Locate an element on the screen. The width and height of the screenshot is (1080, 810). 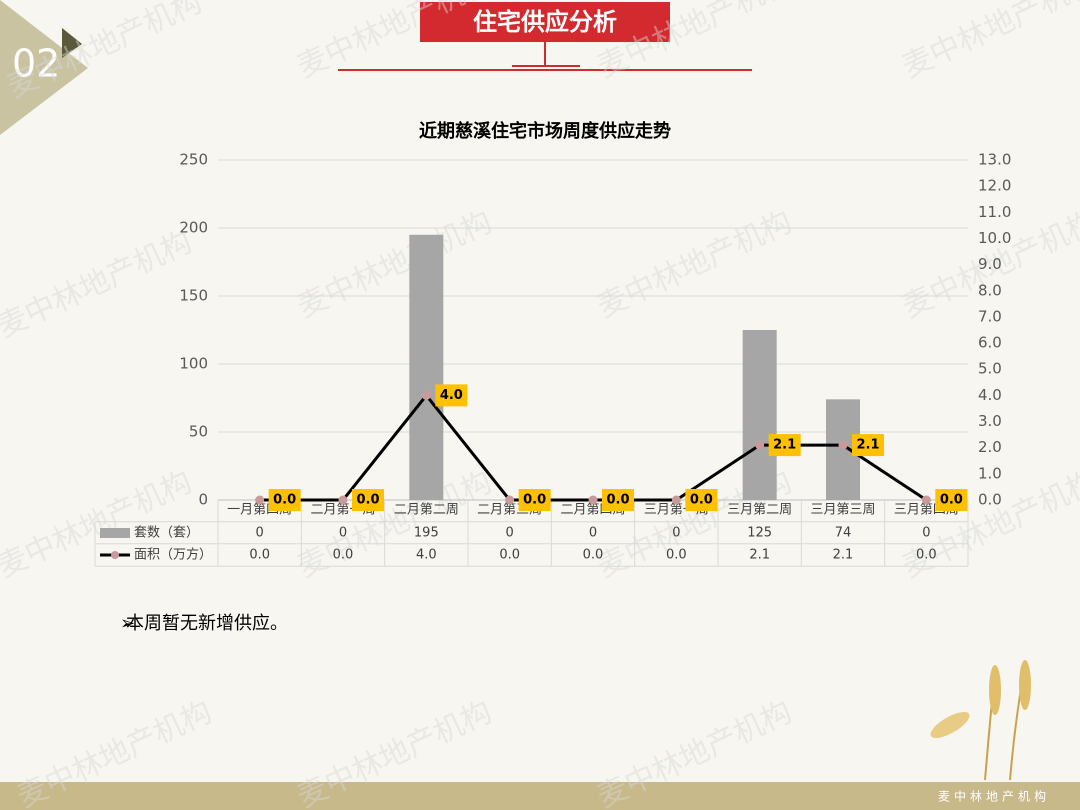
bullet-text: 本周暂无新增供应。 is located at coordinates (207, 623).